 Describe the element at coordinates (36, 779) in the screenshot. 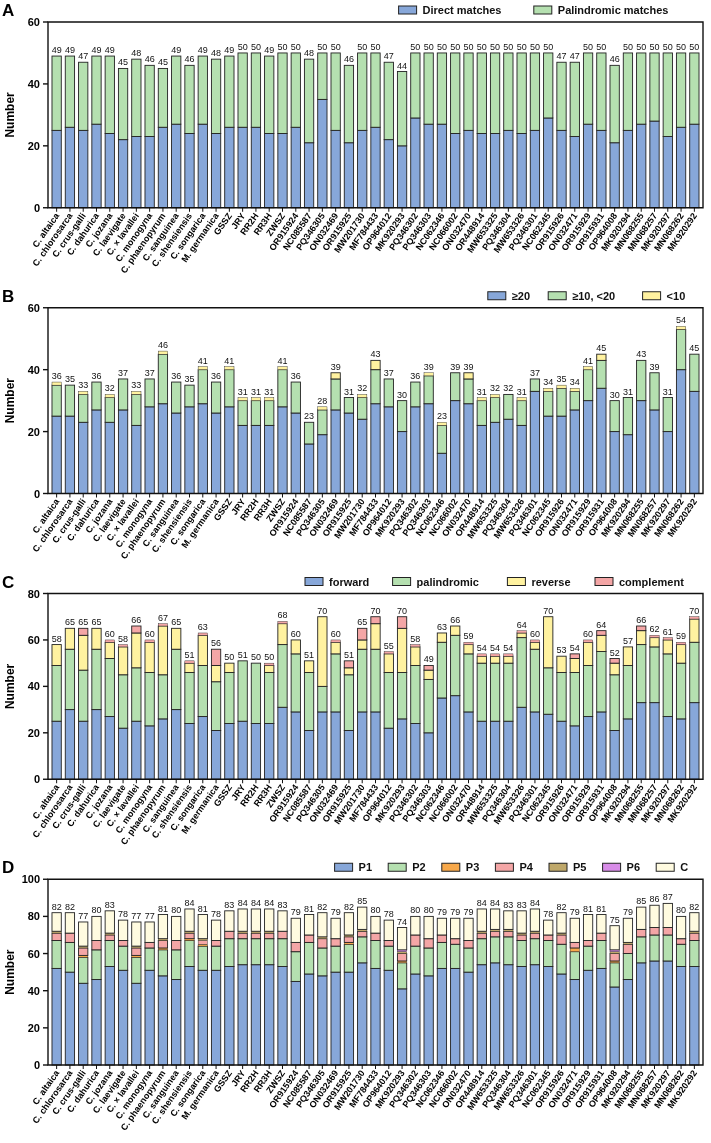

I see `y-tick-label: 0` at that location.